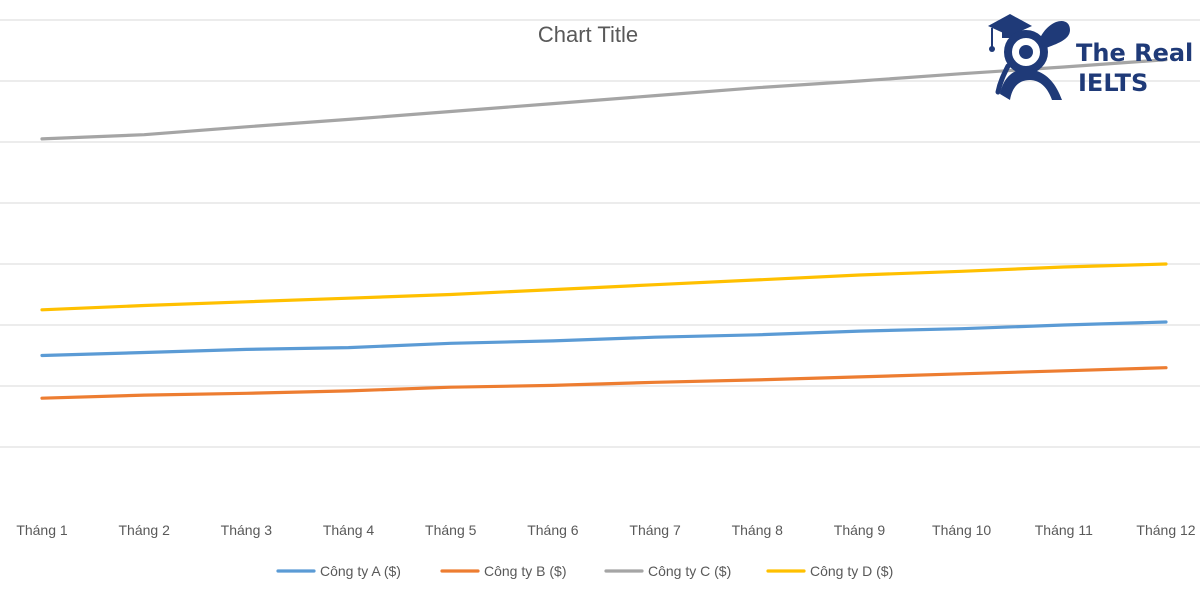 Image resolution: width=1200 pixels, height=600 pixels. Describe the element at coordinates (860, 530) in the screenshot. I see `x-tick-label: Tháng 9` at that location.